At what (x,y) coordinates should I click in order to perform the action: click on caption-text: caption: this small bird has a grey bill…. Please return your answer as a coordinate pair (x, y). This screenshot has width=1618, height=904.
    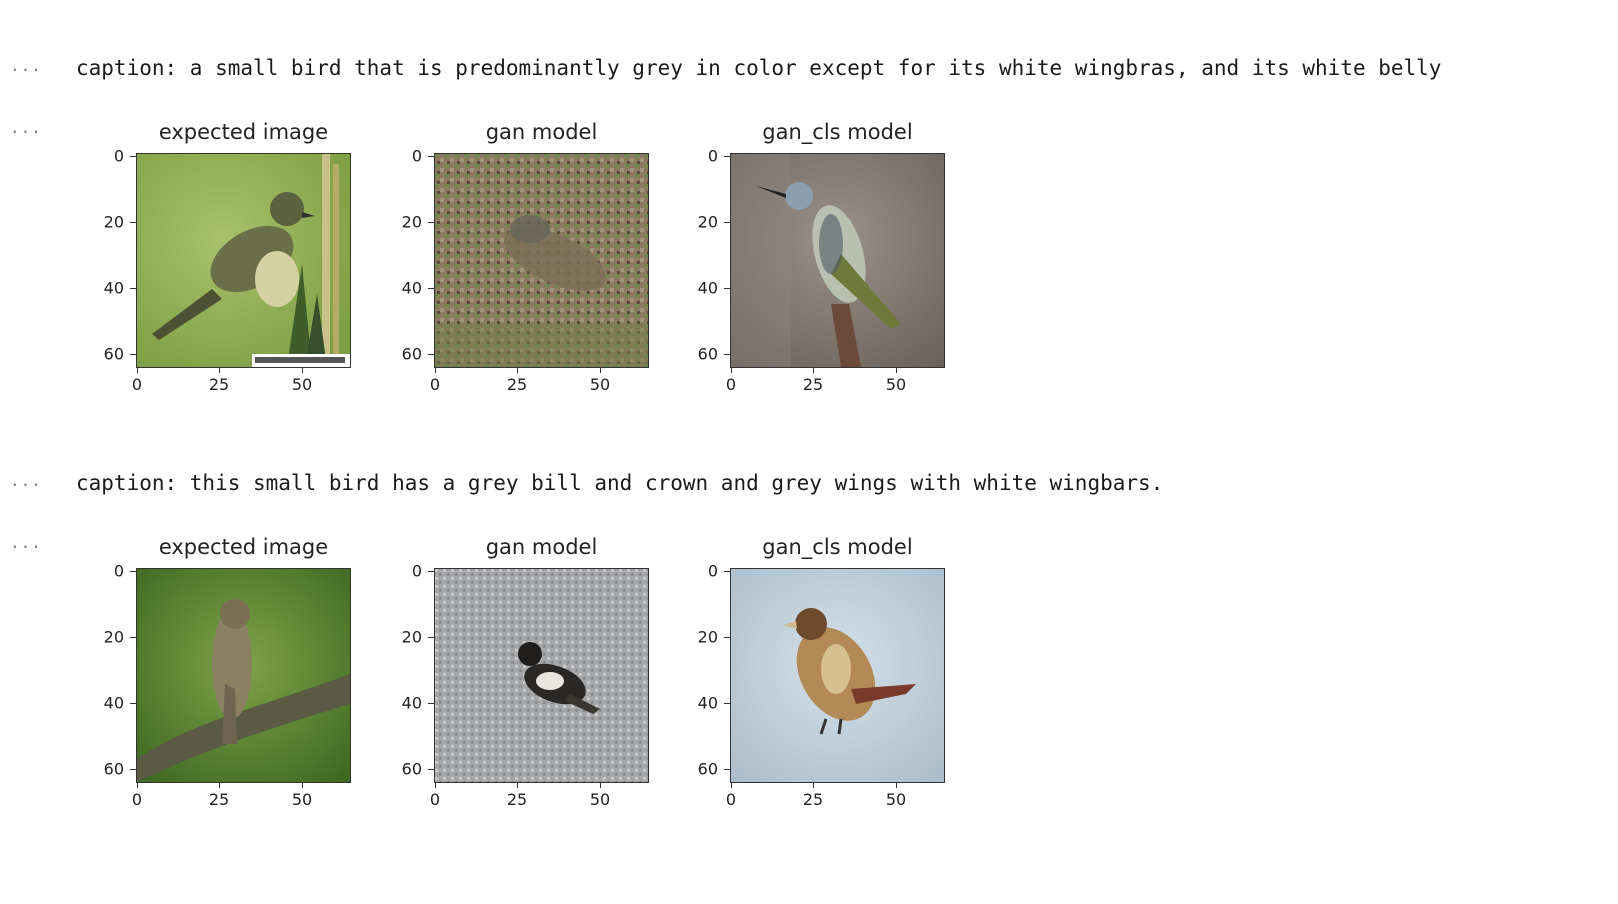
    Looking at the image, I should click on (620, 483).